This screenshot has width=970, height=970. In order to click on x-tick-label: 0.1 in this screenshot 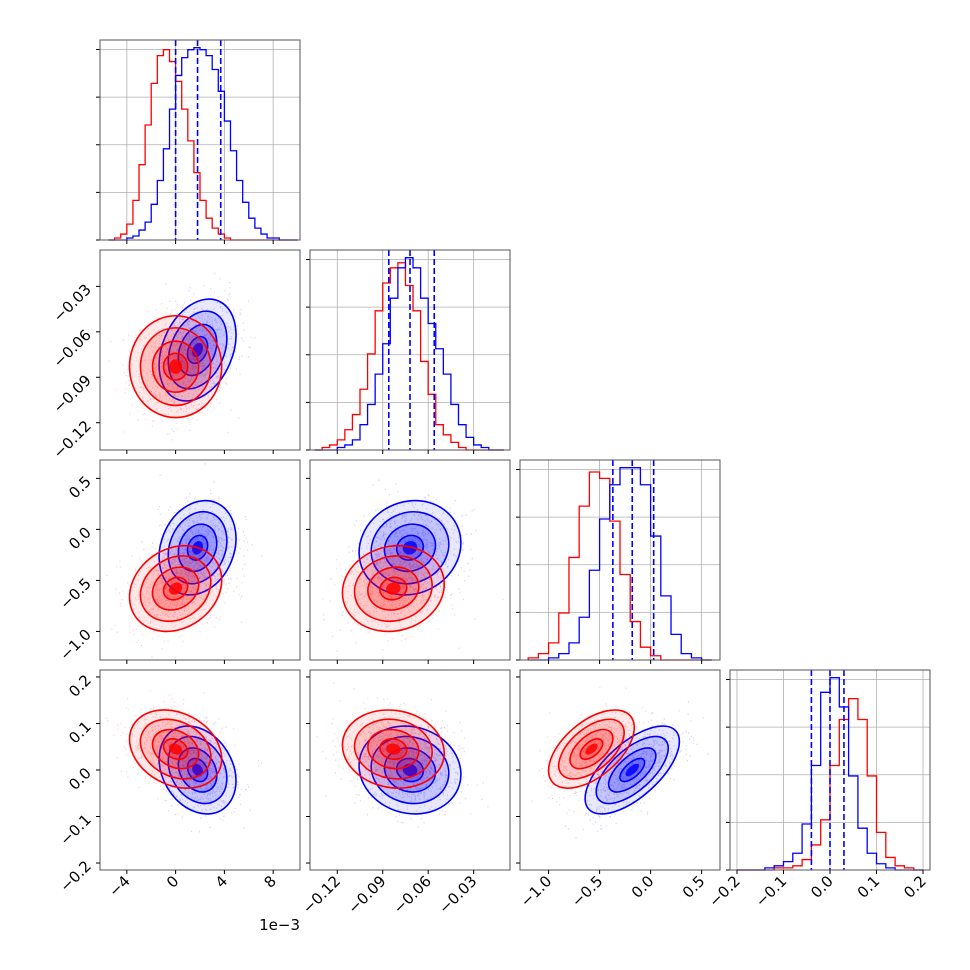, I will do `click(869, 887)`.